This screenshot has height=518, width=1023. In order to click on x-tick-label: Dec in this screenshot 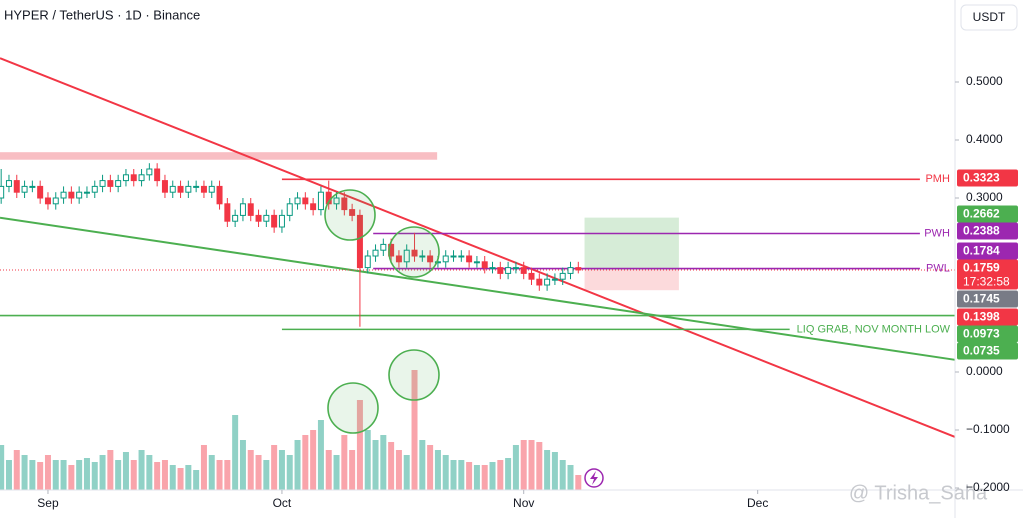, I will do `click(757, 503)`.